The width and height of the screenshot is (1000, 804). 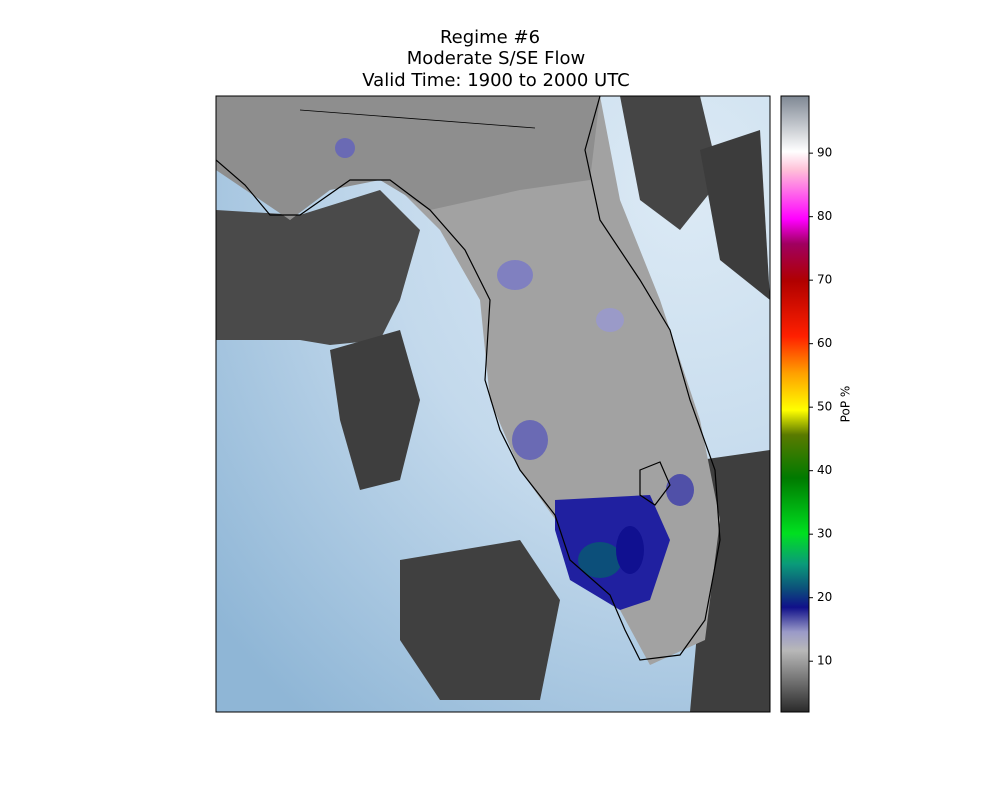 What do you see at coordinates (824, 153) in the screenshot?
I see `colorbar-tick-label: 90` at bounding box center [824, 153].